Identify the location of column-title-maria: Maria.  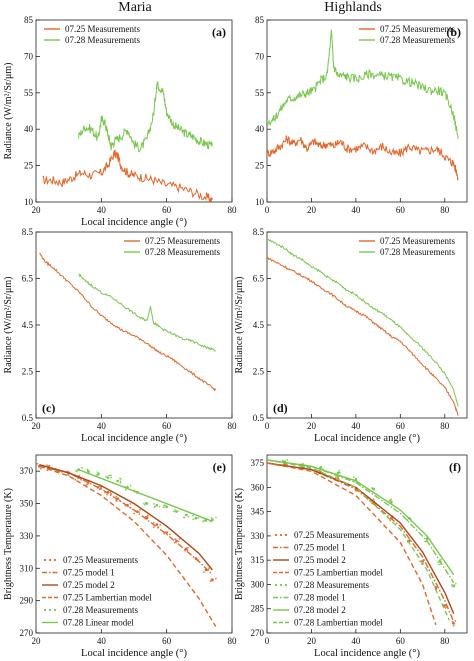
(135, 7).